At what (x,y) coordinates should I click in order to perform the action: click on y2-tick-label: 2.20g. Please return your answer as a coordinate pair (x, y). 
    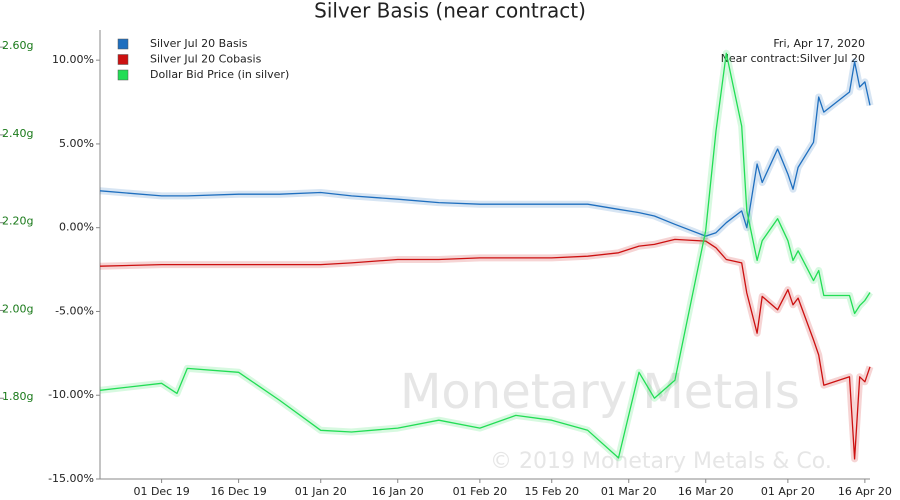
    Looking at the image, I should click on (17, 221).